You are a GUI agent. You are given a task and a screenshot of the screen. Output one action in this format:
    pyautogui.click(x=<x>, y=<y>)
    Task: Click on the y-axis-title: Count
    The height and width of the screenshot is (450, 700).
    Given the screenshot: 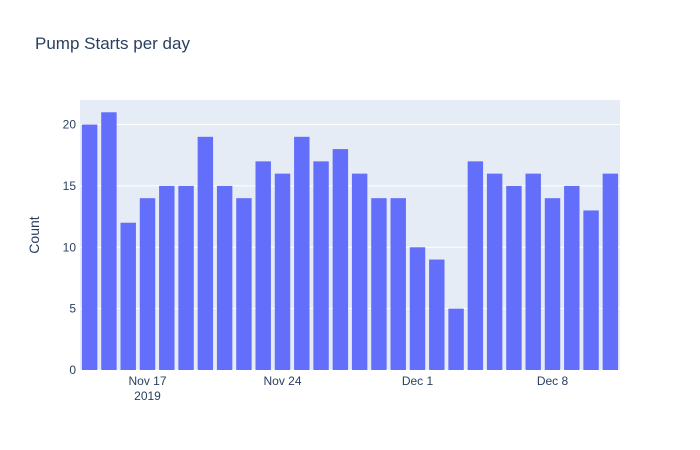 What is the action you would take?
    pyautogui.click(x=34, y=234)
    